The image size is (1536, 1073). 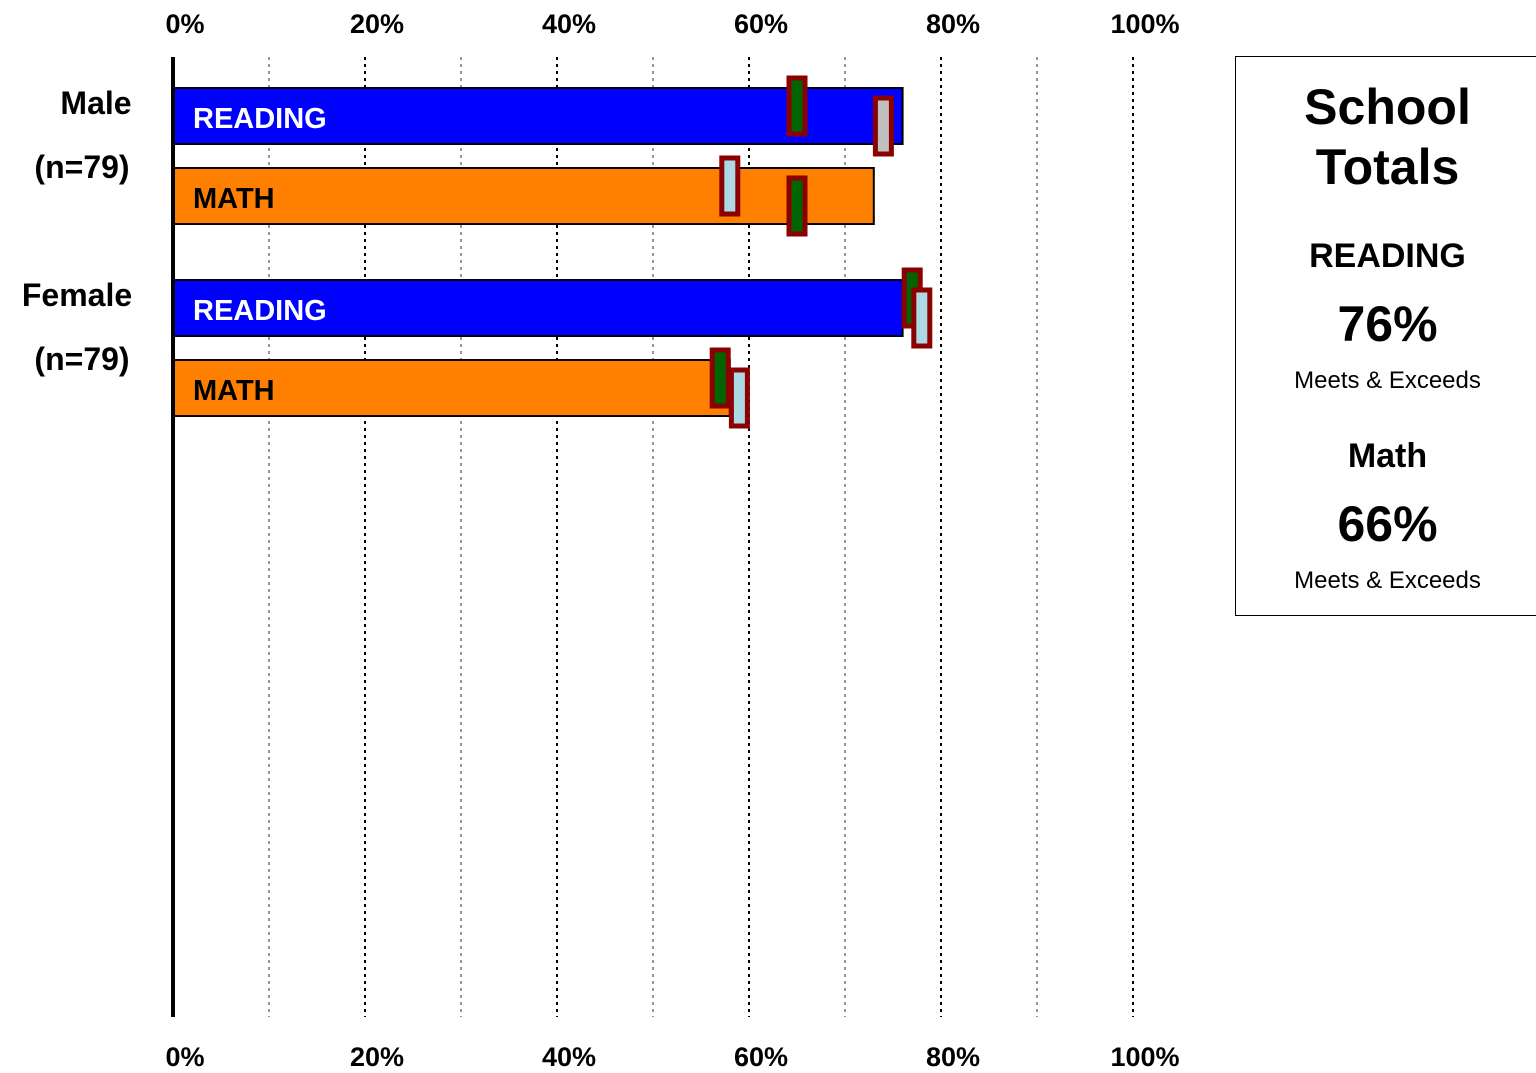 I want to click on x-tick-label-bottom: 80%, so click(x=953, y=1057).